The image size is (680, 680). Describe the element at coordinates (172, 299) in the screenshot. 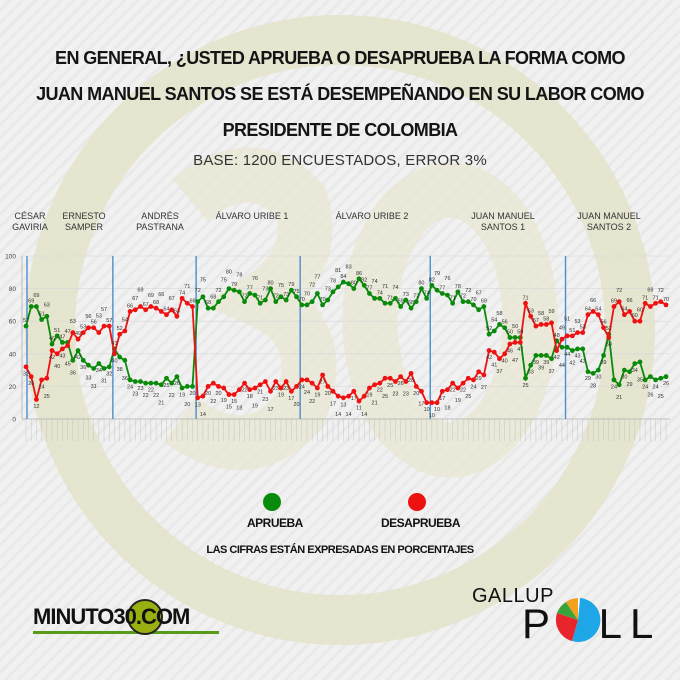

I see `disapprove-data-label: 67` at that location.